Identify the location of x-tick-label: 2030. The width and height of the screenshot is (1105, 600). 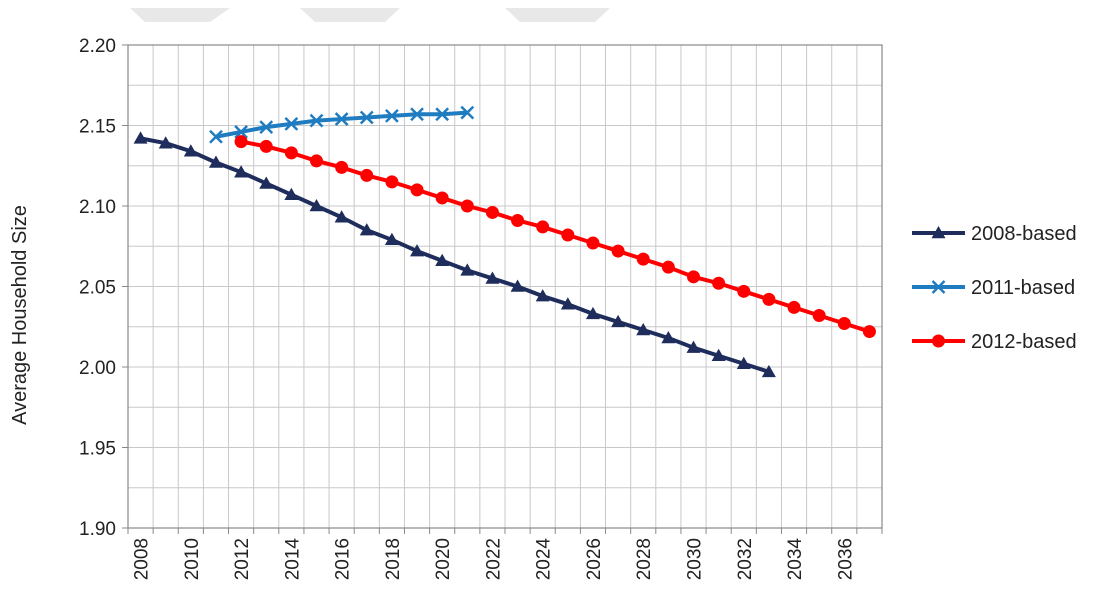
(695, 559).